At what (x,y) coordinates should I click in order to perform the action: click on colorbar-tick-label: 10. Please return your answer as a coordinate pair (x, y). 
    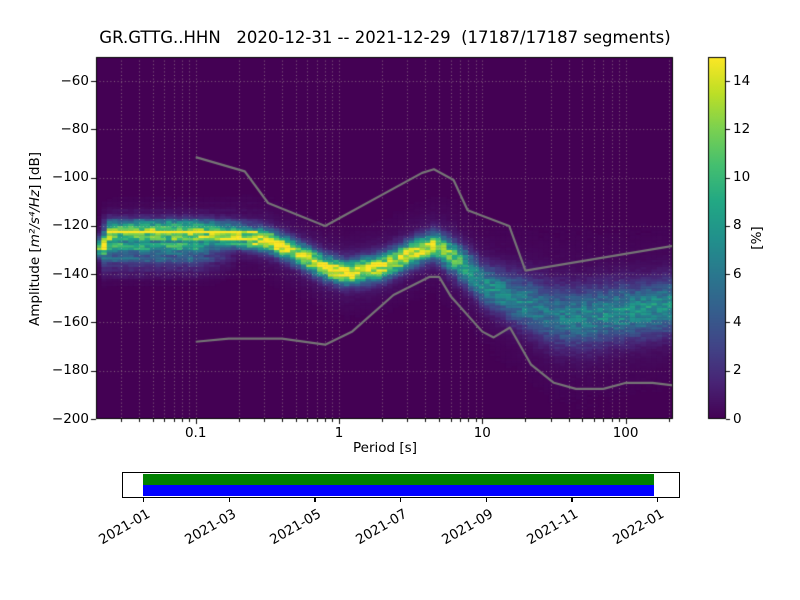
    Looking at the image, I should click on (742, 177).